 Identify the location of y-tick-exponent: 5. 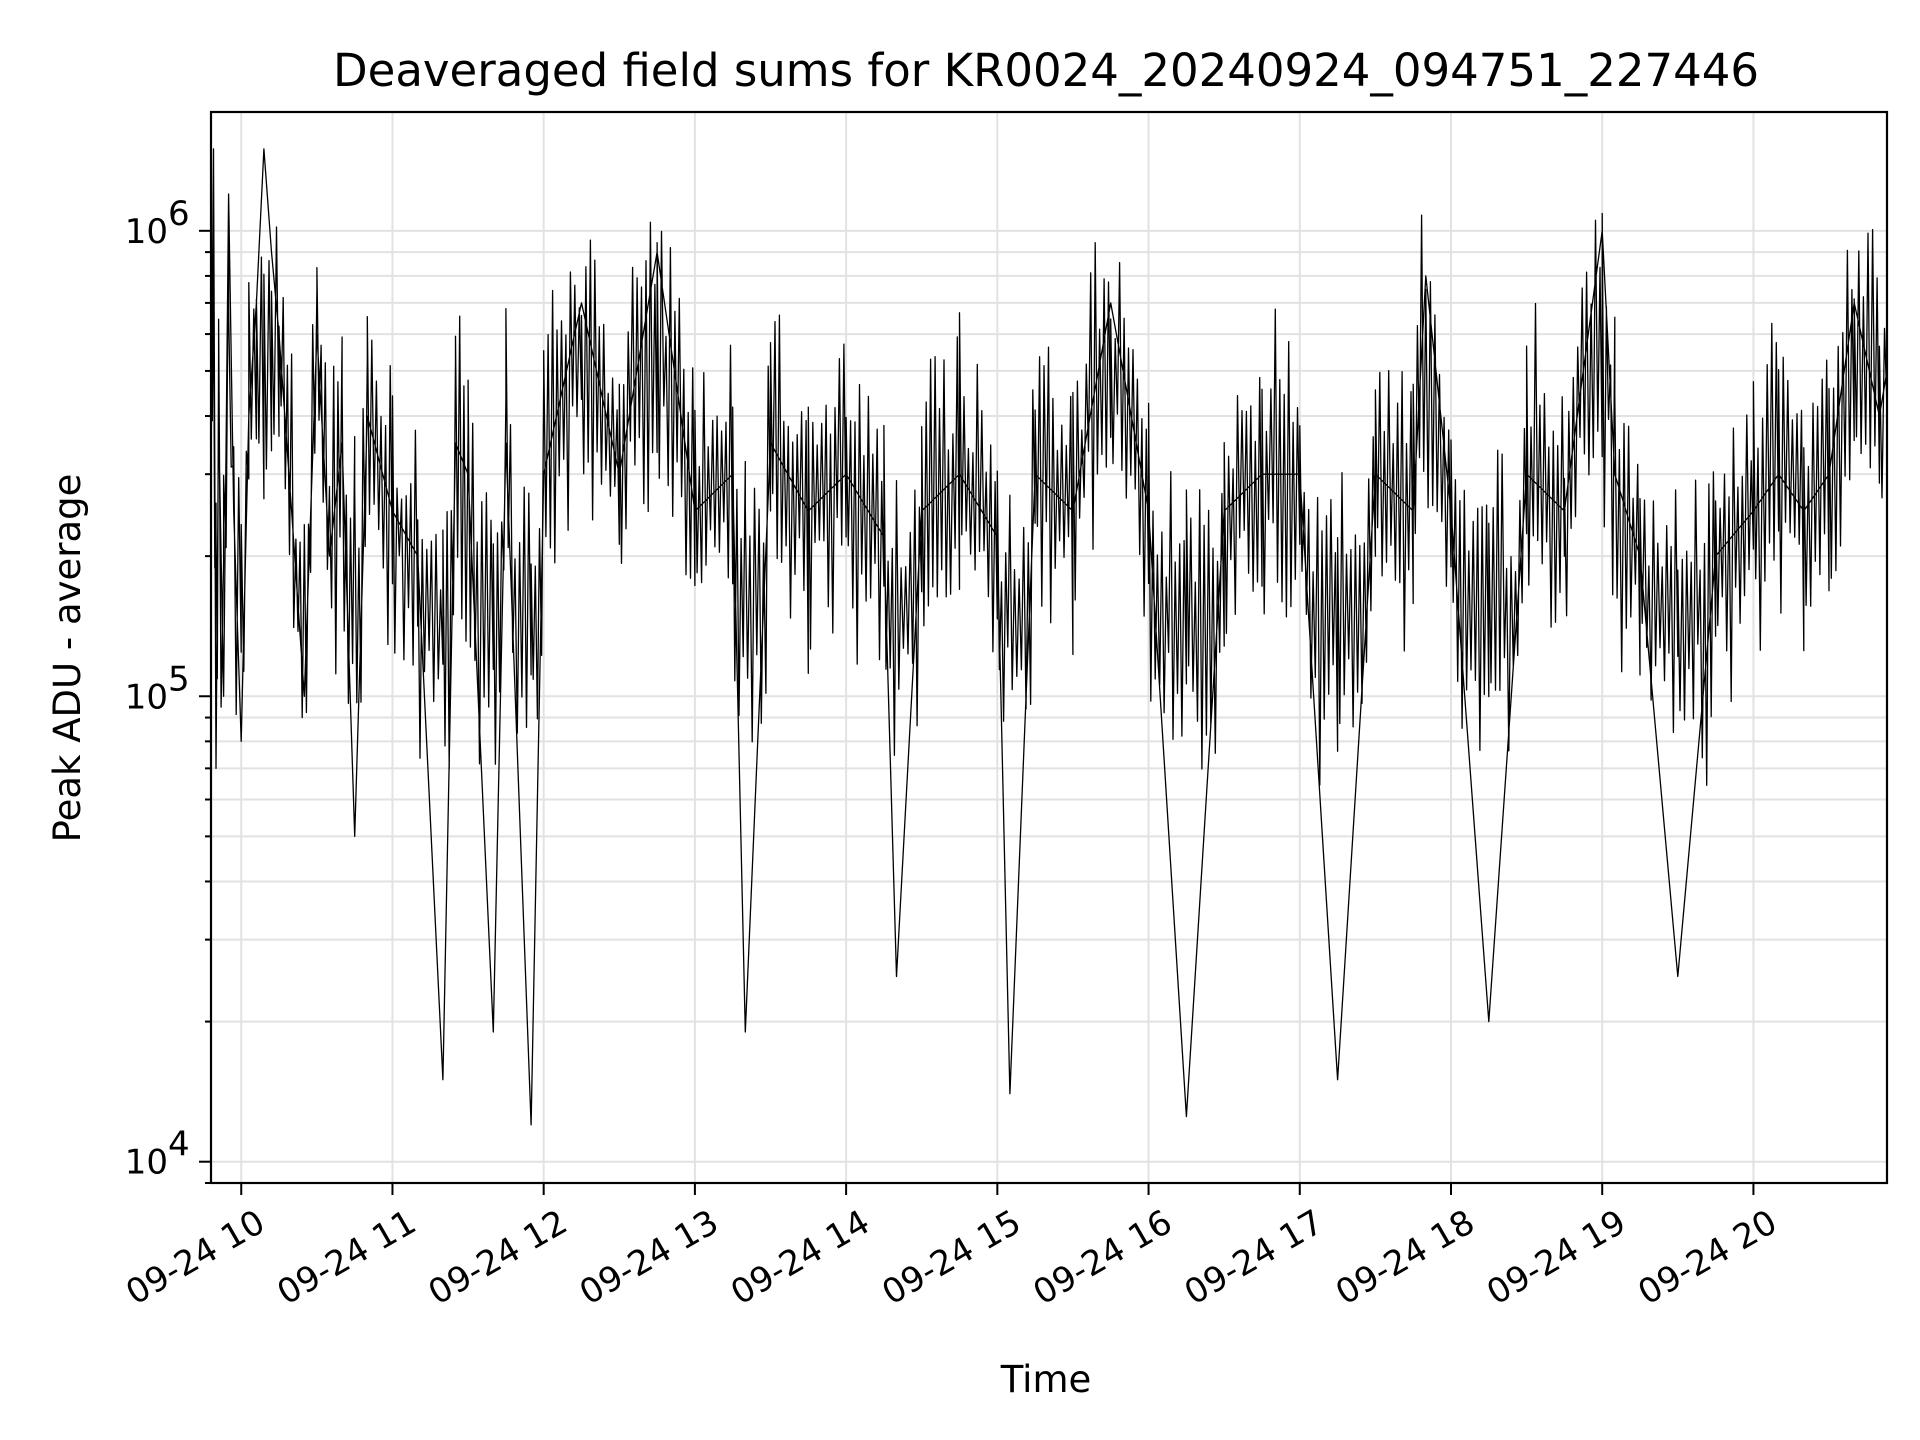
(179, 679).